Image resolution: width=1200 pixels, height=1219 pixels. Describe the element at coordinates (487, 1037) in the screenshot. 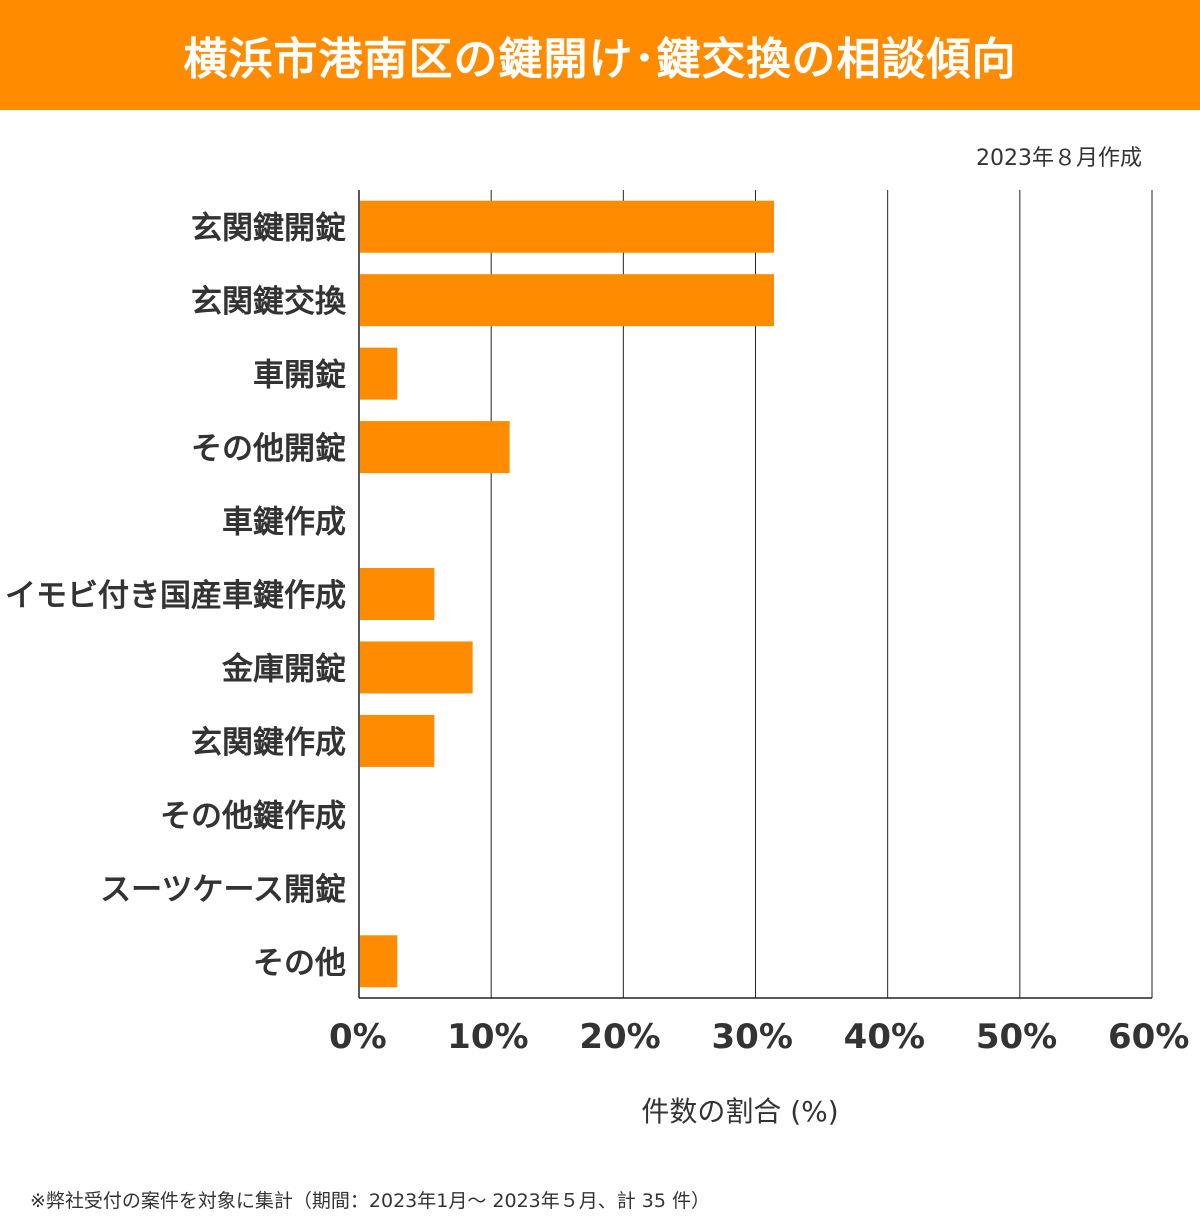

I see `x-tick-label: 10%` at that location.